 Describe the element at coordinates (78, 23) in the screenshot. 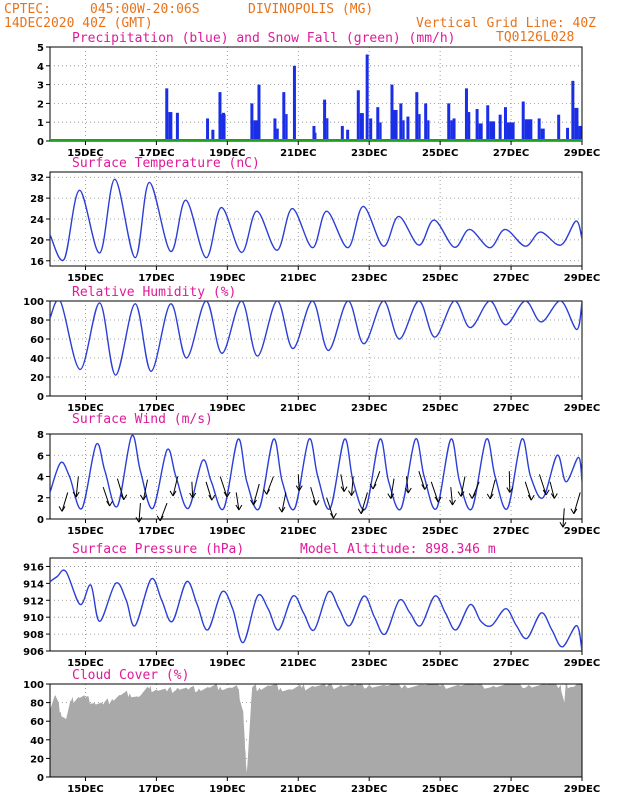

I see `header-run: 14DEC2020 40Z (GMT)` at that location.